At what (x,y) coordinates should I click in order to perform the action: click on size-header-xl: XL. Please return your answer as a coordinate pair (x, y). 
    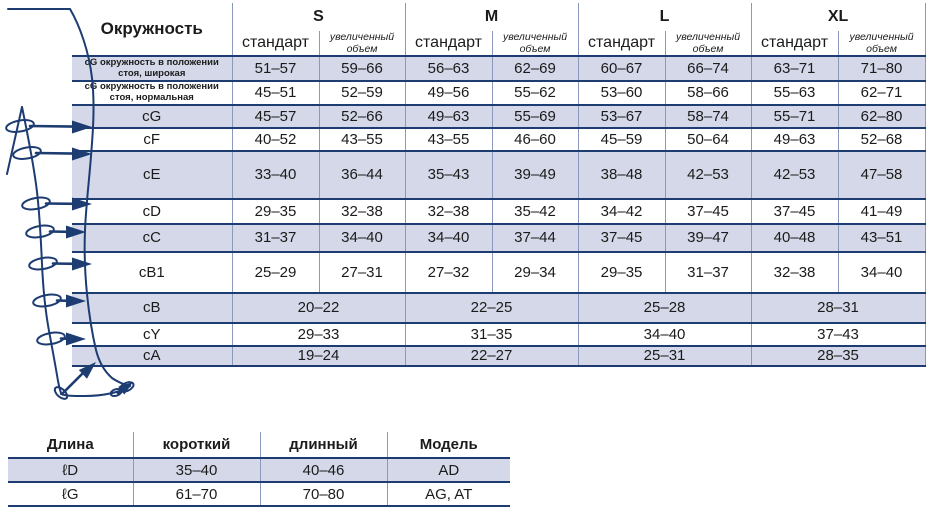
    Looking at the image, I should click on (838, 17).